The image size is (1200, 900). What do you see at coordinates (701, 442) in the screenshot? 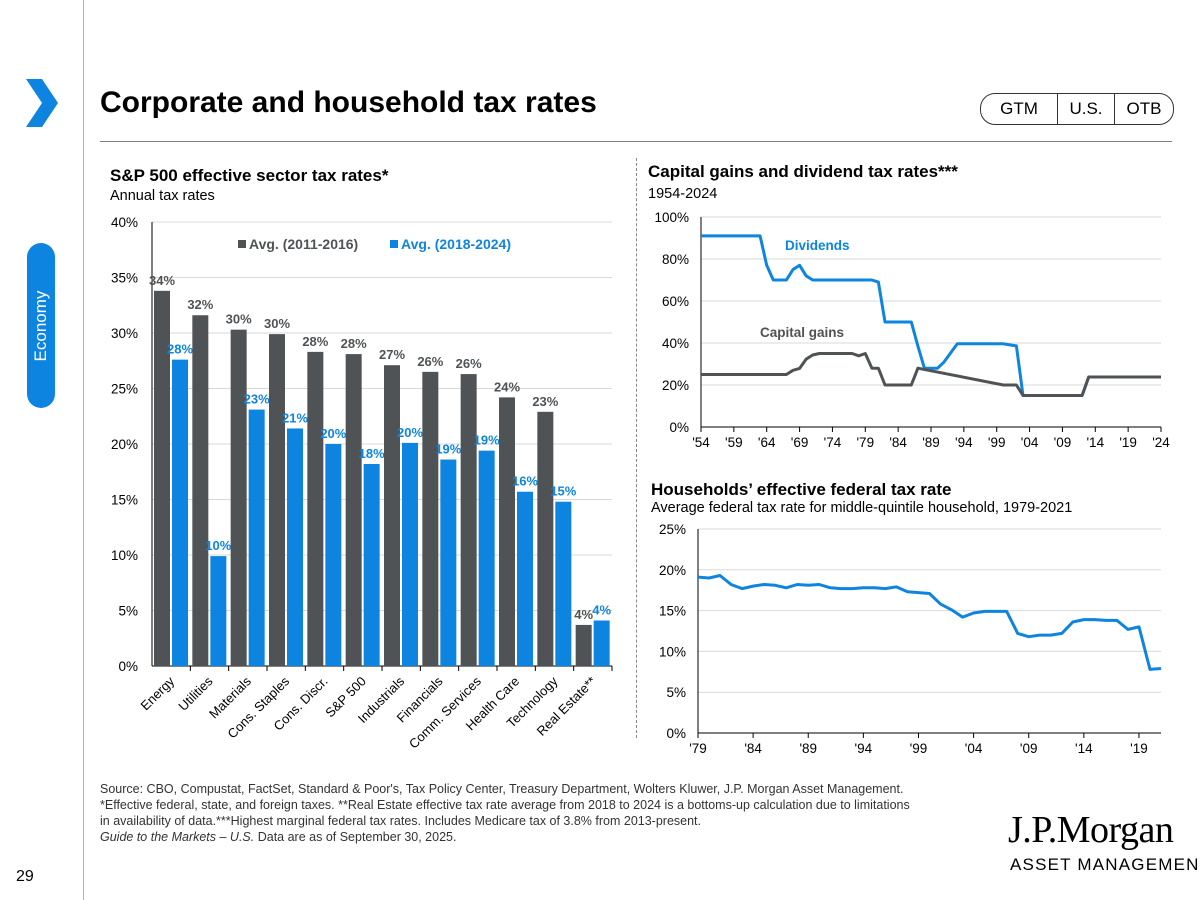
I see `x-tick-label: '54` at bounding box center [701, 442].